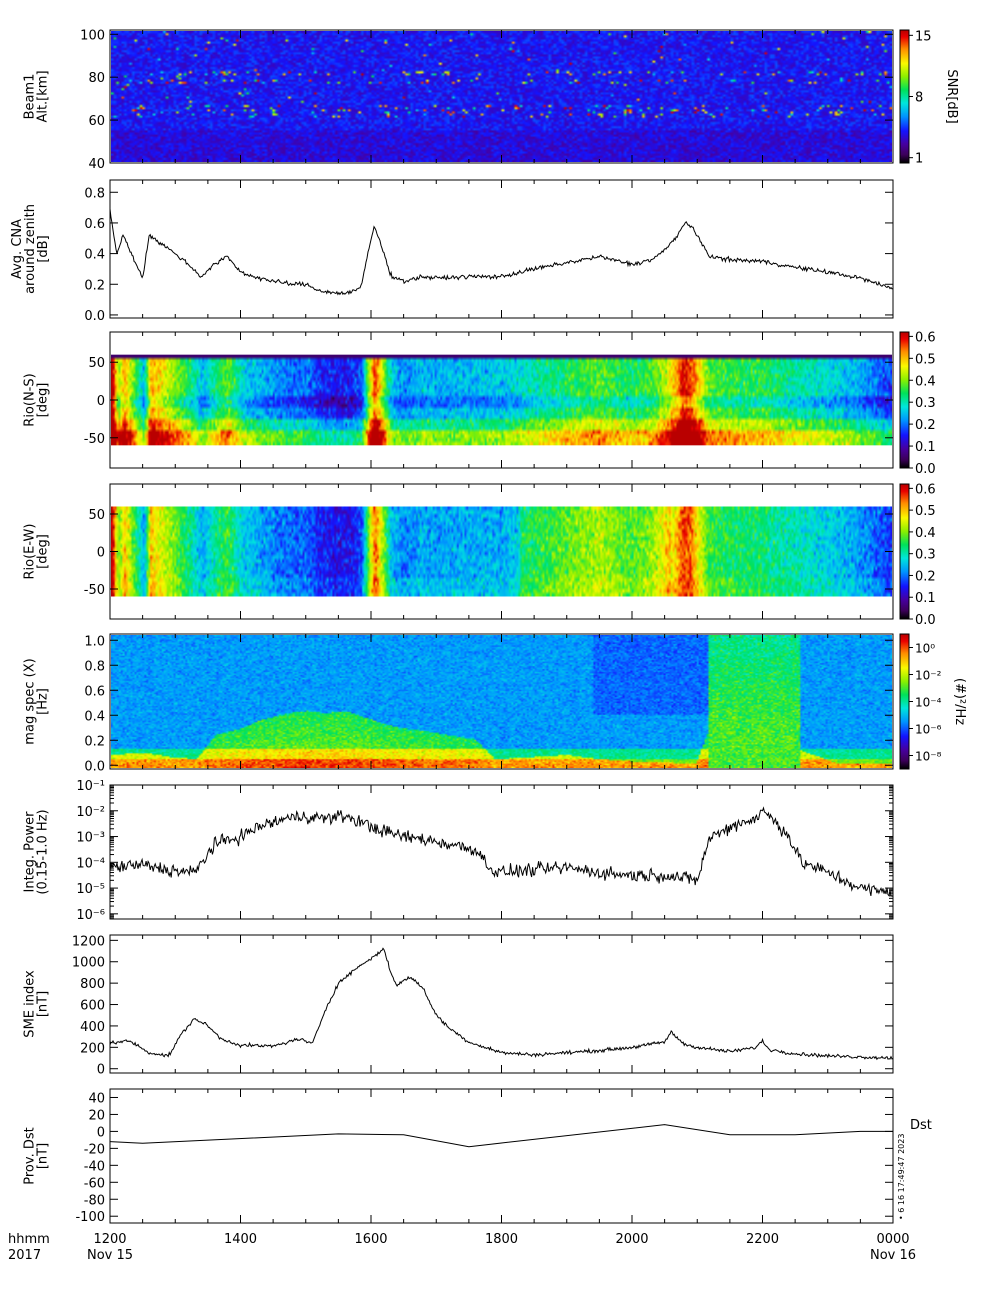 This screenshot has width=1000, height=1300. What do you see at coordinates (921, 1125) in the screenshot?
I see `dst-legend-label: Dst` at bounding box center [921, 1125].